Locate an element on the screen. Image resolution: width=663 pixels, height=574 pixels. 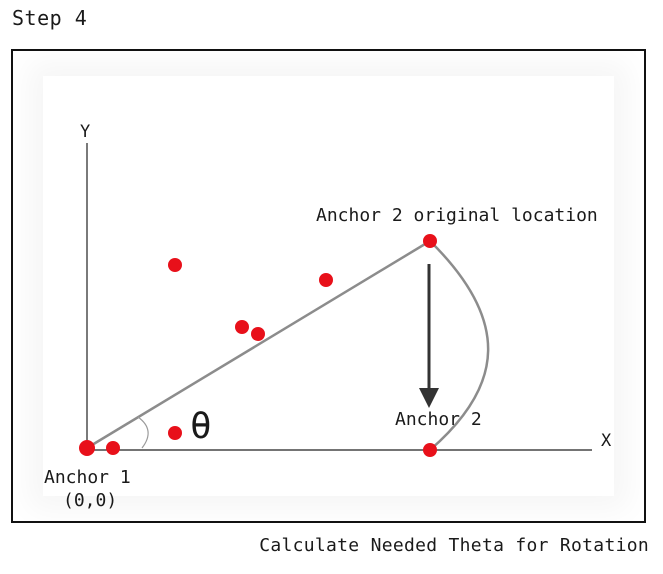
y-axis-label: Y is located at coordinates (85, 132).